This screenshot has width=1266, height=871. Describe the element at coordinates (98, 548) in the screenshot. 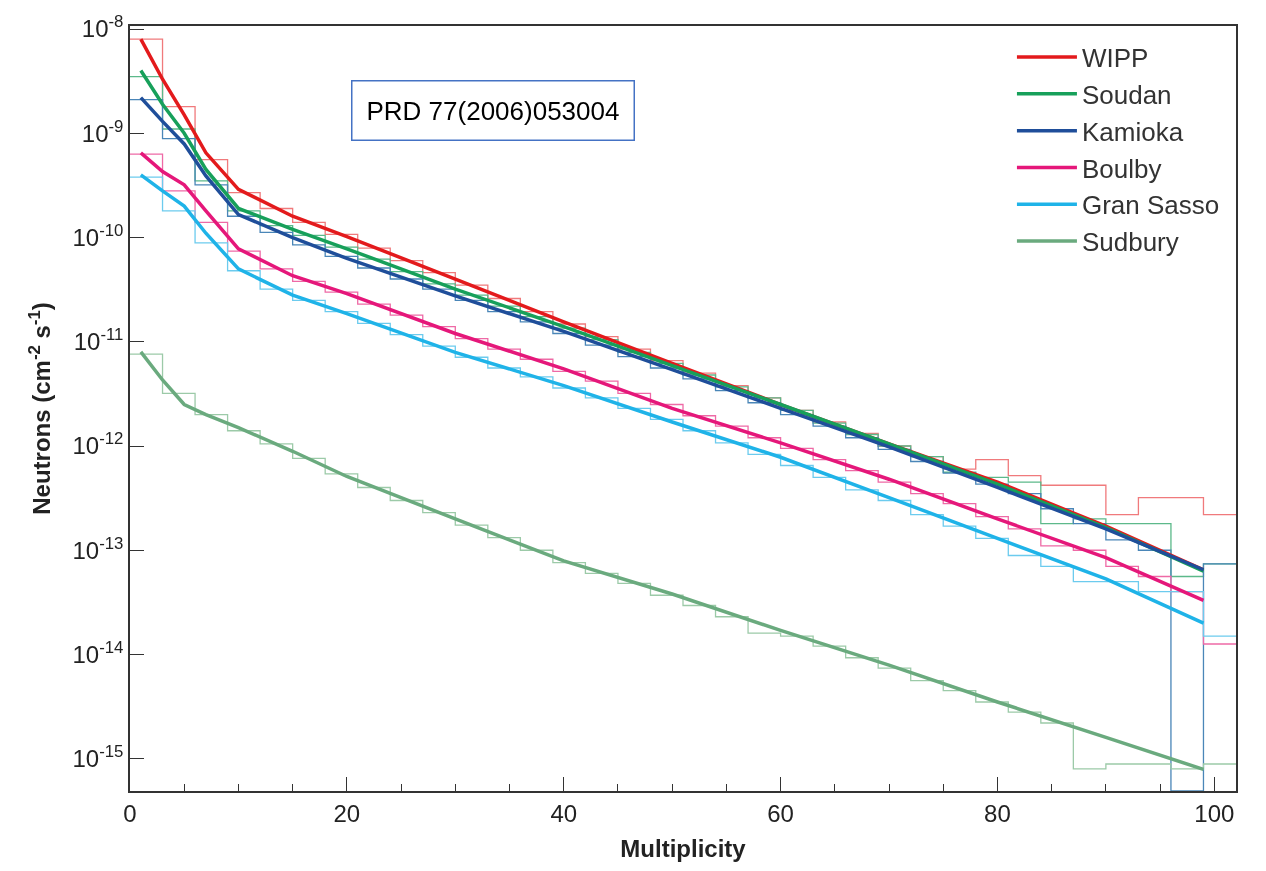

I see `y-tick-label: 10$^{-13}$` at that location.